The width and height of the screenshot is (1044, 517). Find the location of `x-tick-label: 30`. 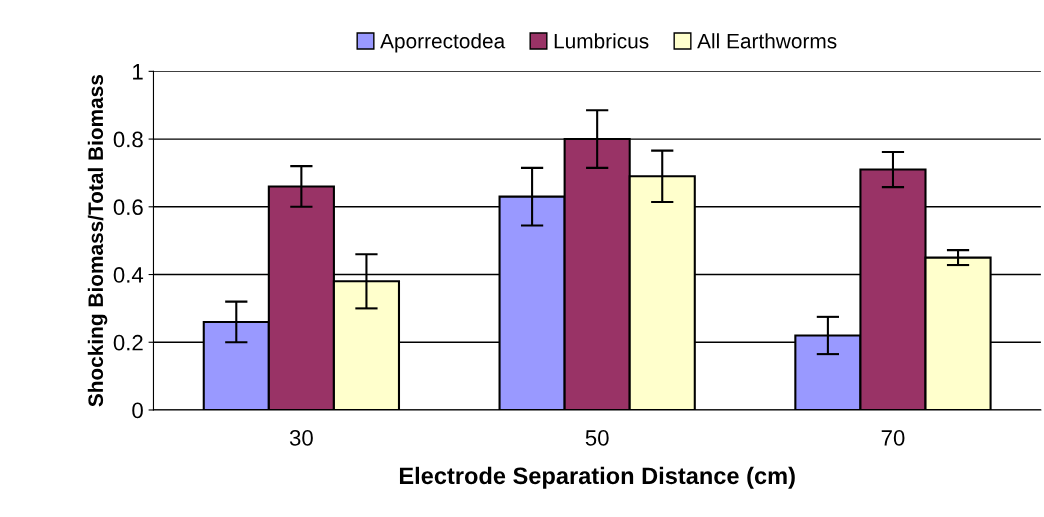

x-tick-label: 30 is located at coordinates (301, 438).